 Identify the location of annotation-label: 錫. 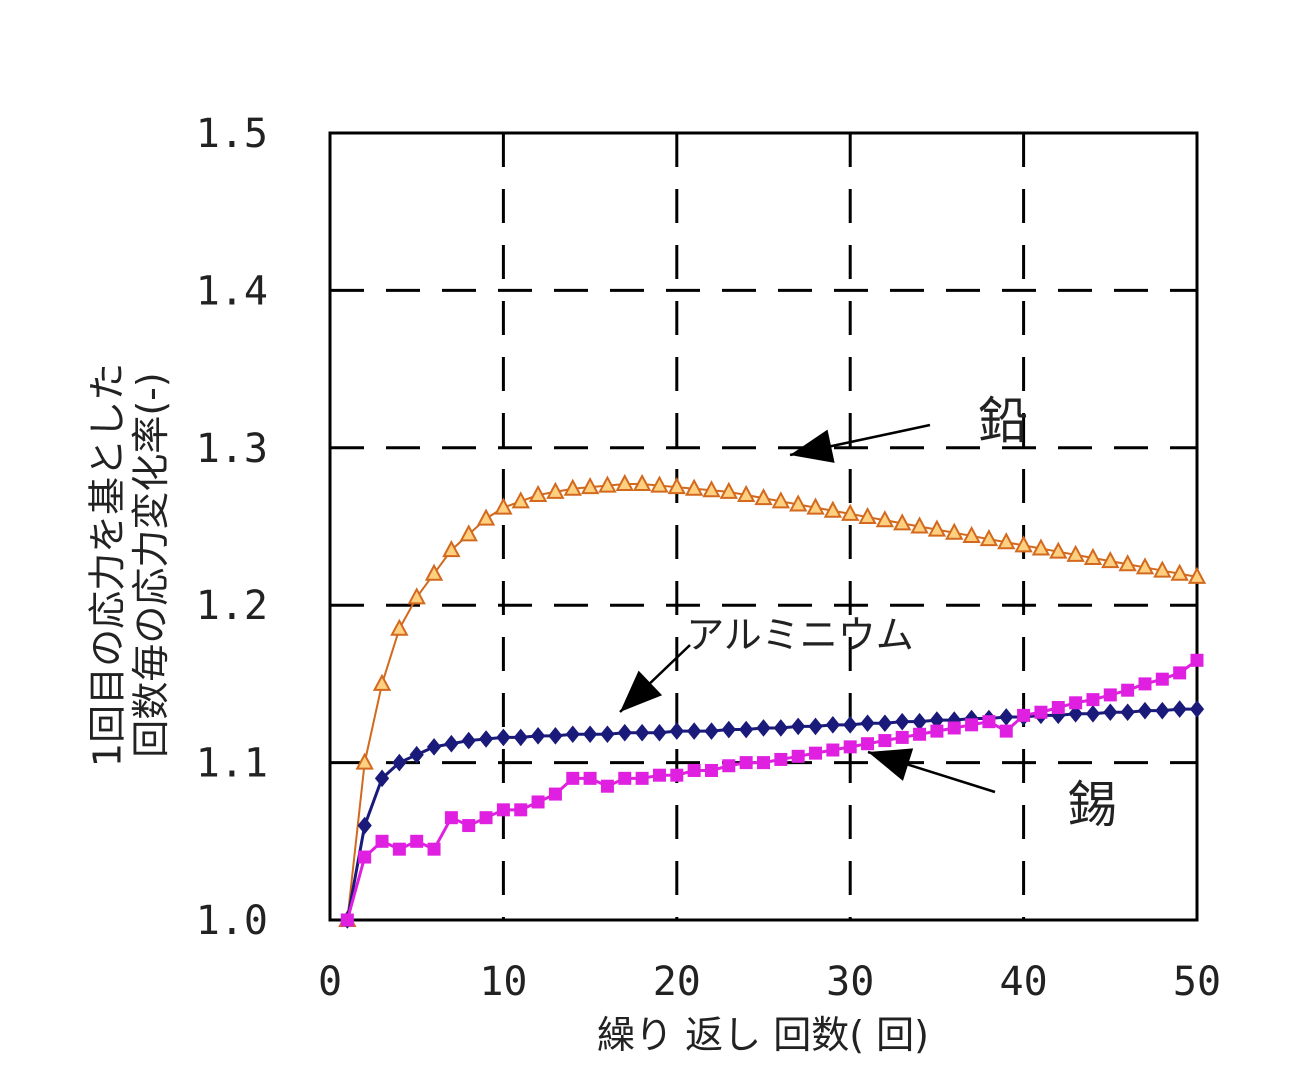
(1092, 805).